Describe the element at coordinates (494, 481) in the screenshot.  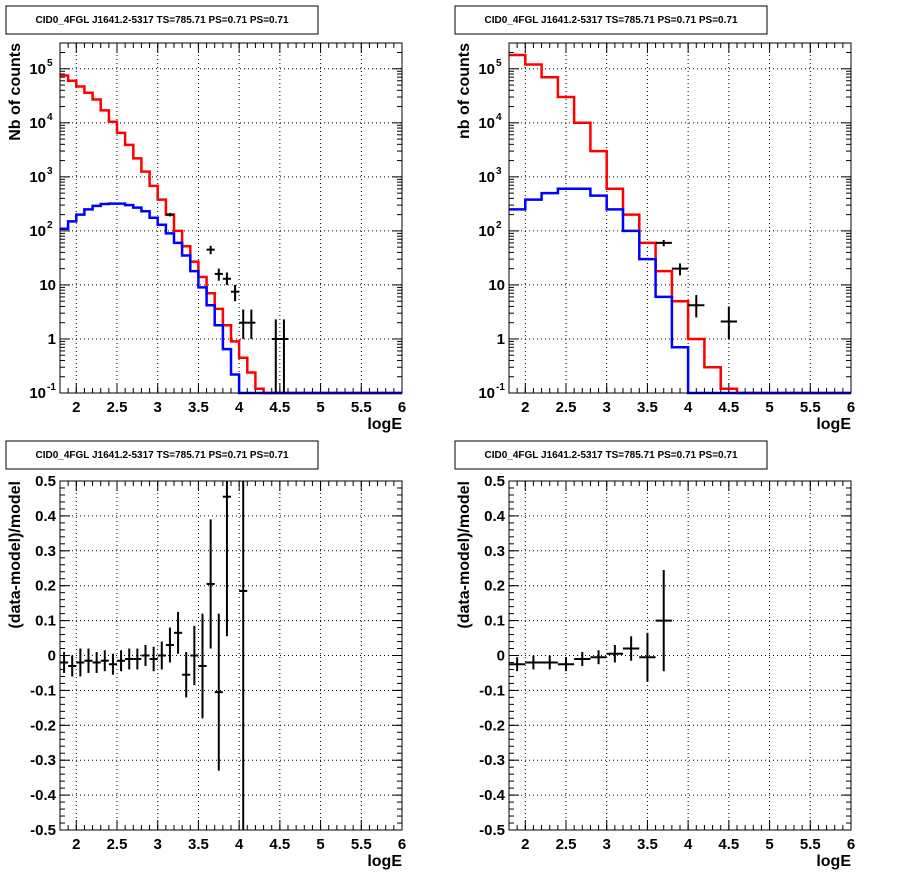
I see `y-tick-label: 0.5` at that location.